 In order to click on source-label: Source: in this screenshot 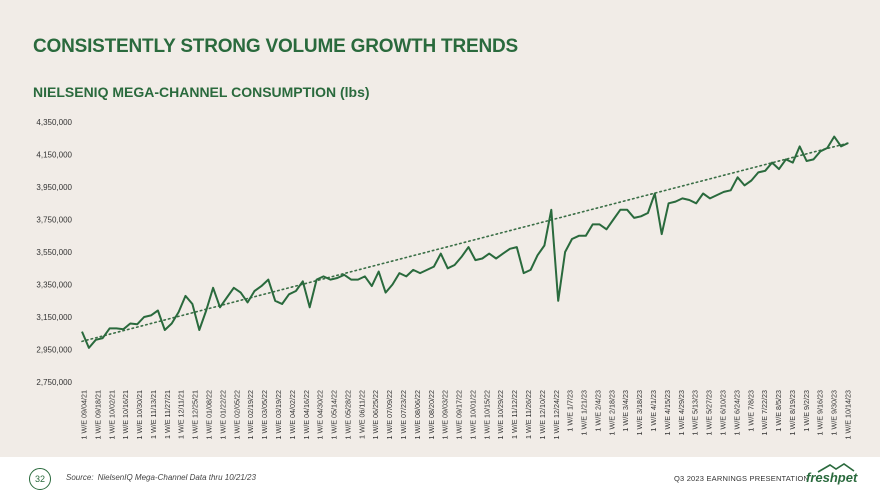, I will do `click(80, 477)`.